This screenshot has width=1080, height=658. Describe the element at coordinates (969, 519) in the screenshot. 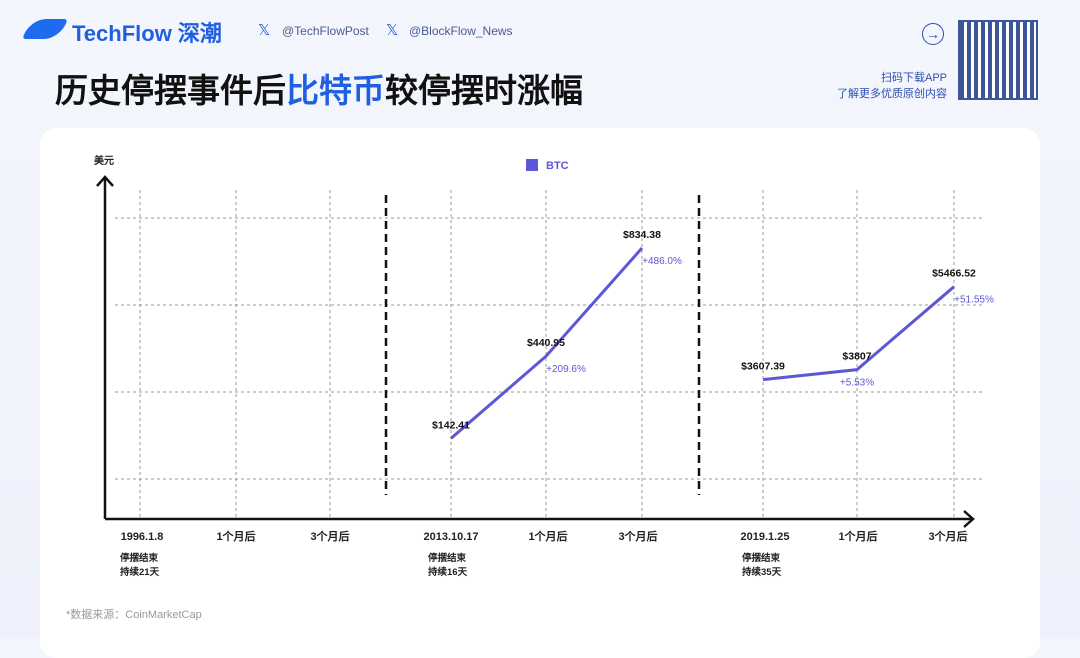

I see `x-axis-arrow` at that location.